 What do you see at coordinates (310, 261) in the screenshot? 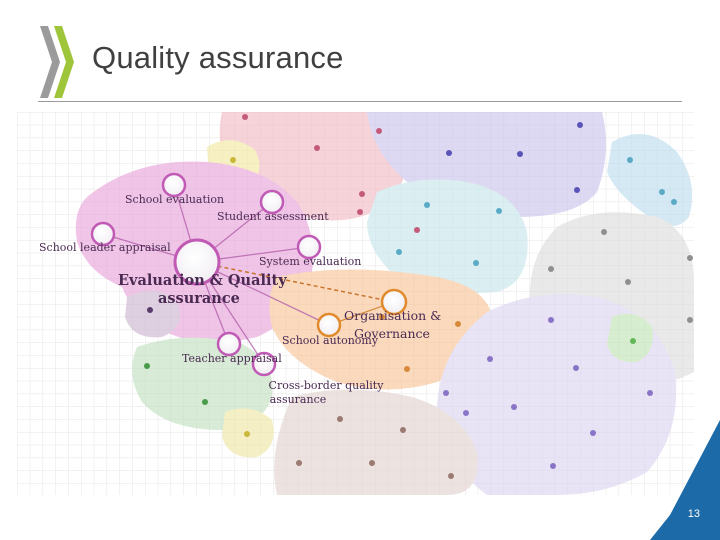
I see `label-system-evaluation: System evaluation` at bounding box center [310, 261].